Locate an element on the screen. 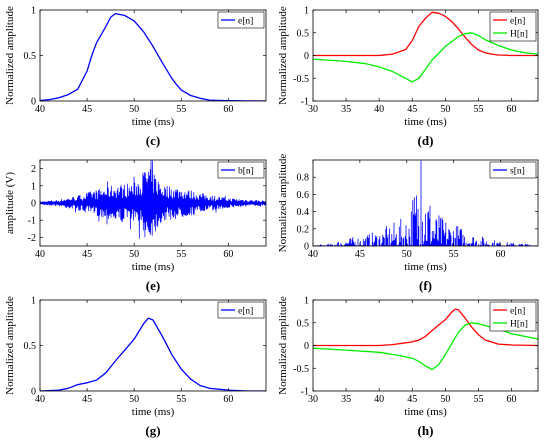  y-tick-label: -2 is located at coordinates (32, 238).